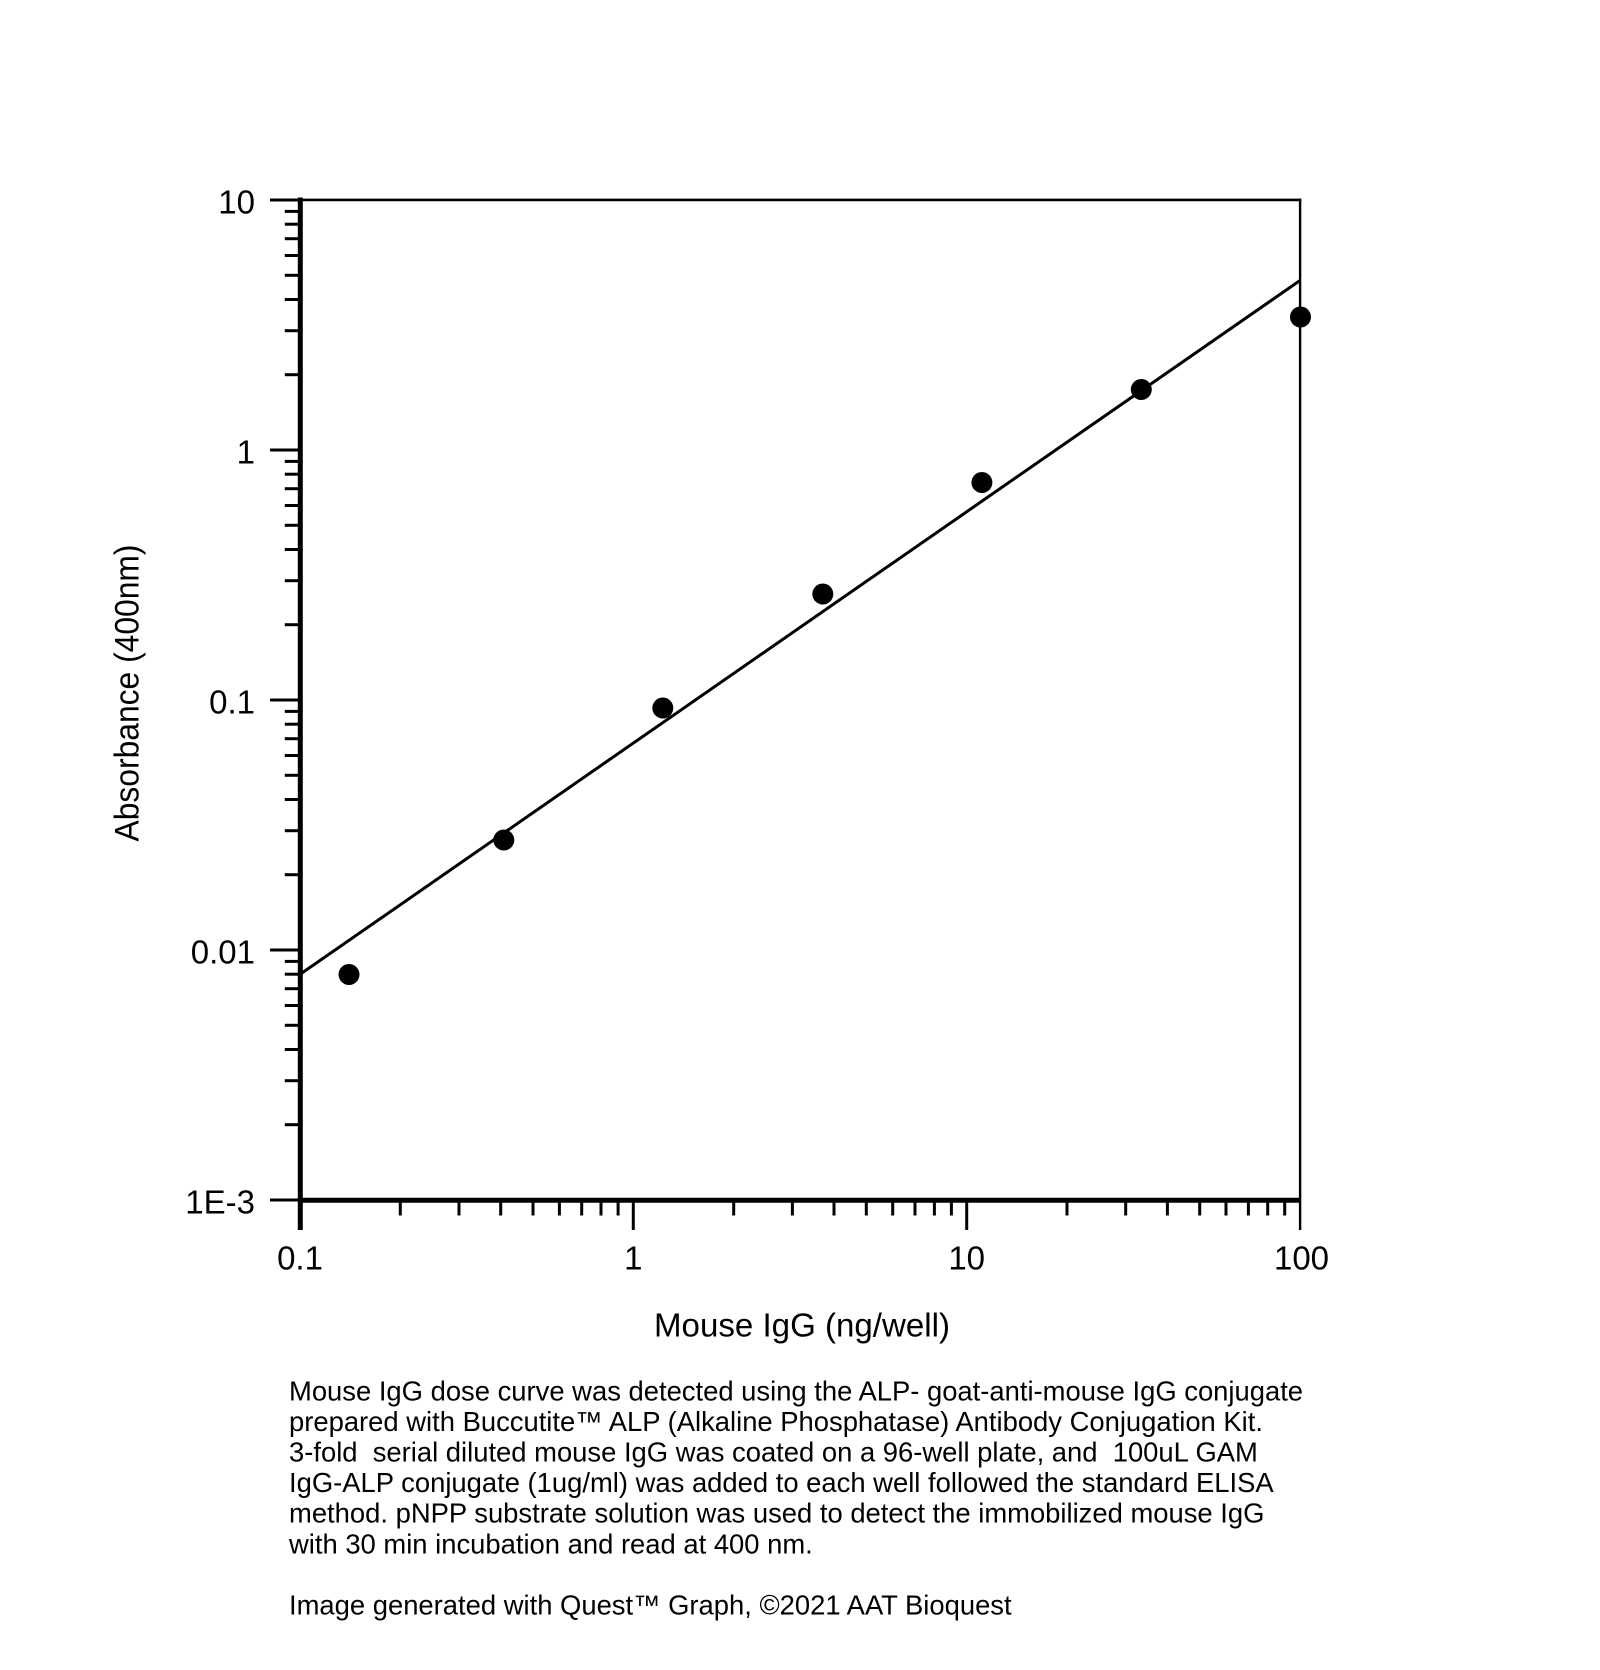 The image size is (1600, 1670). What do you see at coordinates (802, 1325) in the screenshot?
I see `svg-text: Mouse IgG (ng/well)` at bounding box center [802, 1325].